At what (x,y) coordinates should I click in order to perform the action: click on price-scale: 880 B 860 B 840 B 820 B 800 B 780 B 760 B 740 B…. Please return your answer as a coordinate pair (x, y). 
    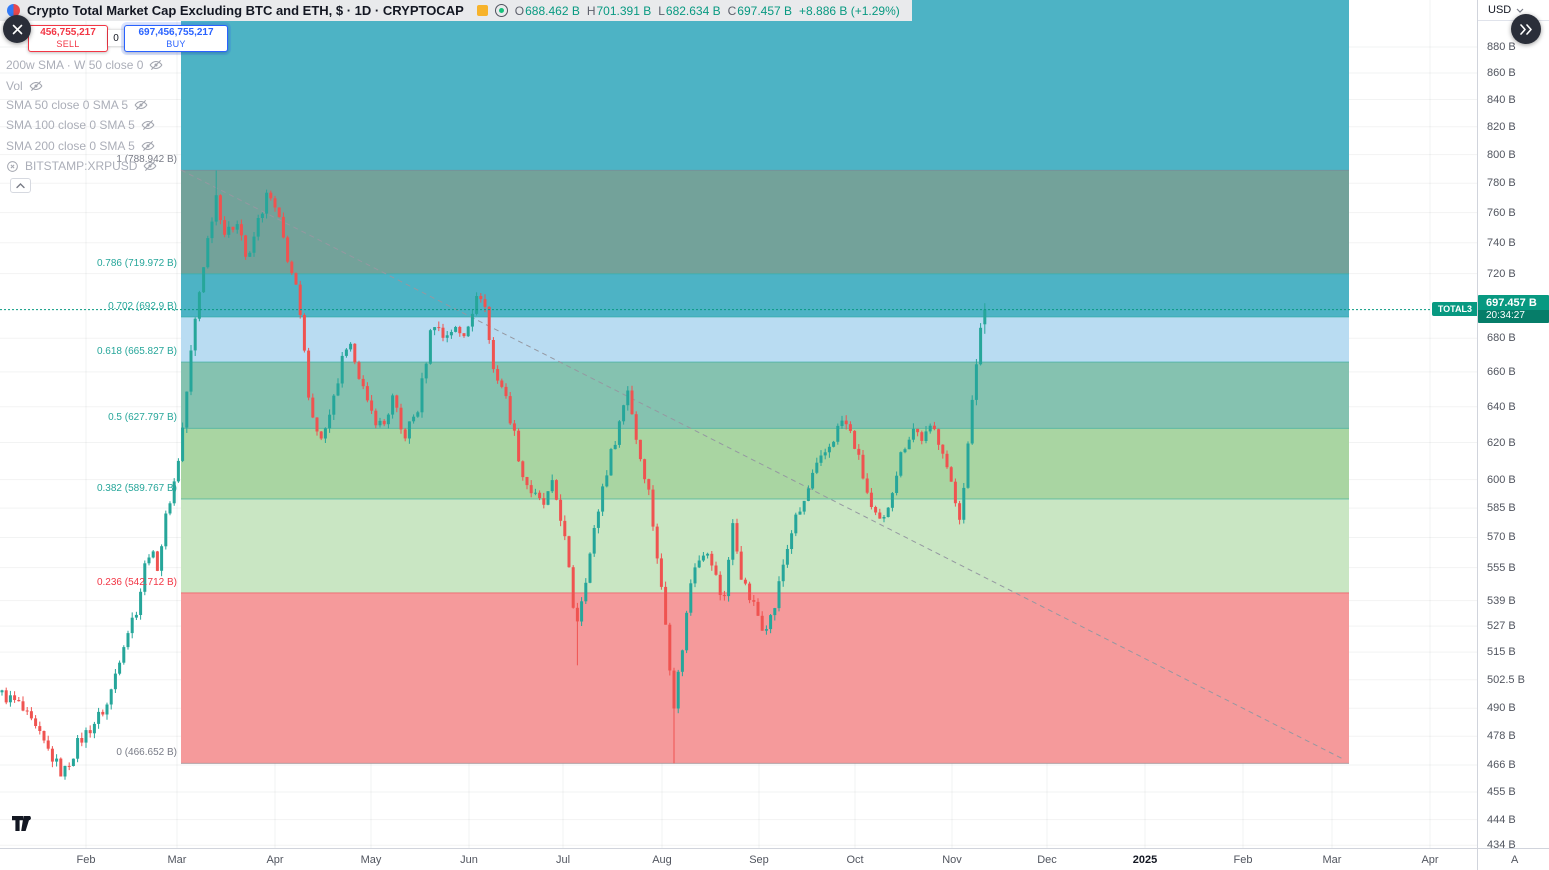
    Looking at the image, I should click on (1513, 425).